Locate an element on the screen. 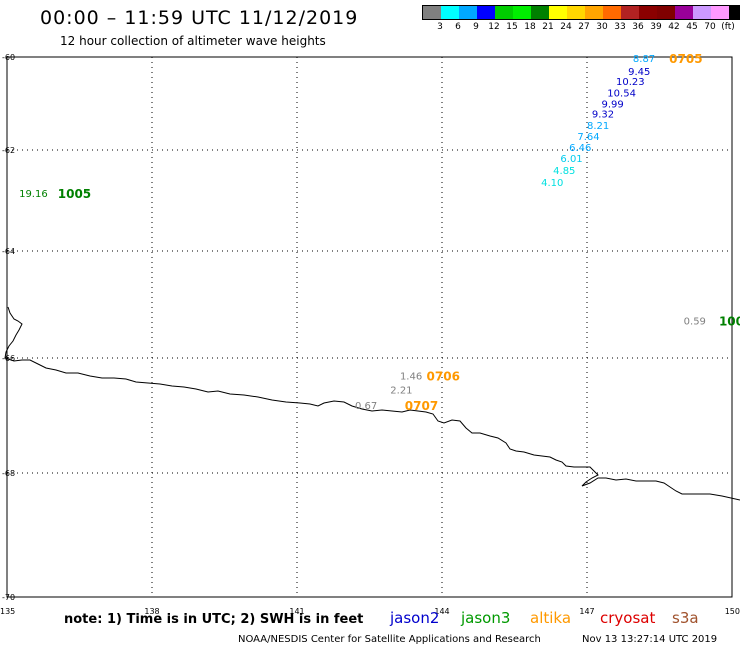 The image size is (740, 650). latitude-tick-label: -62 is located at coordinates (8, 150).